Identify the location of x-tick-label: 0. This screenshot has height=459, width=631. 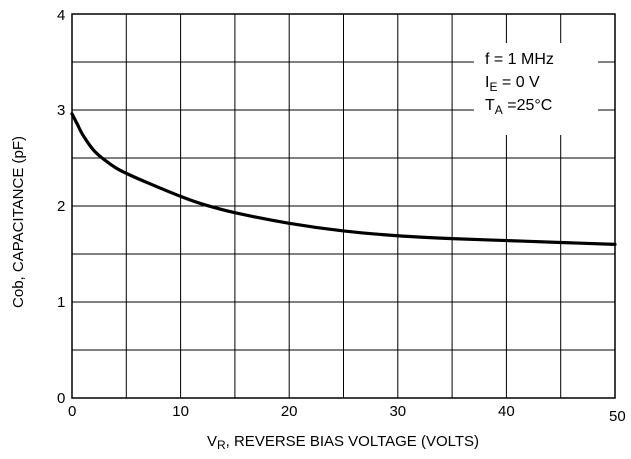
(72, 411).